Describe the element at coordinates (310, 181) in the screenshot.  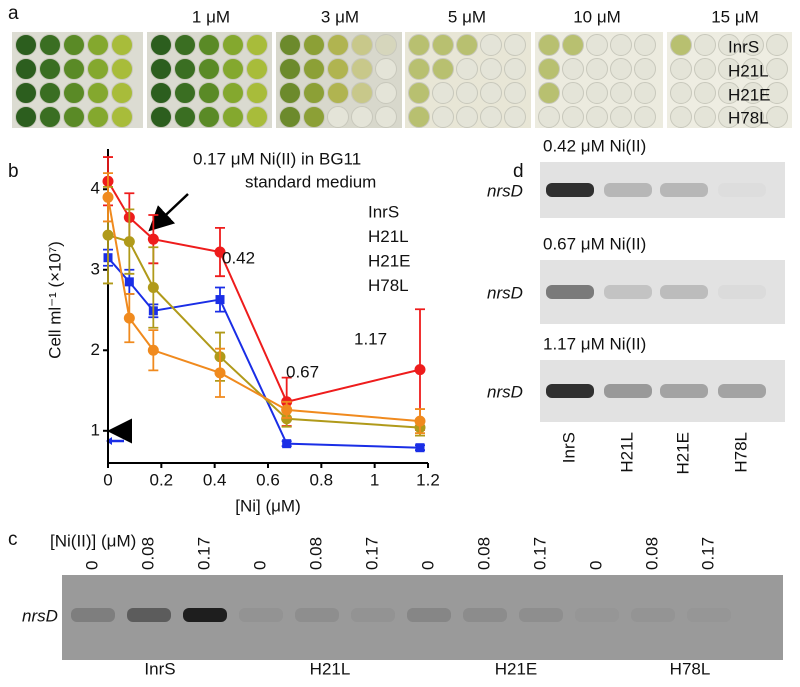
I see `annotation: standard medium` at that location.